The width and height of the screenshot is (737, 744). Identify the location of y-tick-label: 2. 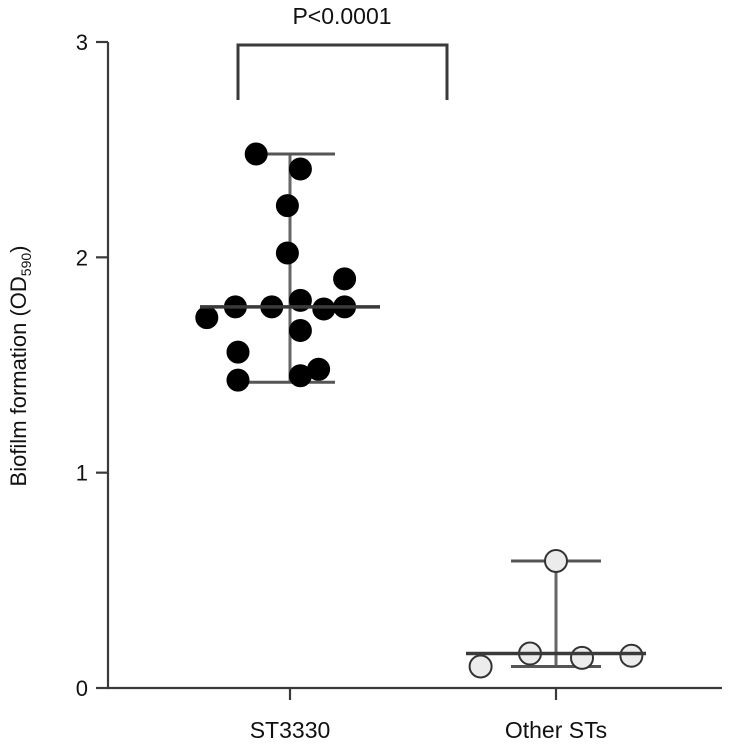
(82, 257).